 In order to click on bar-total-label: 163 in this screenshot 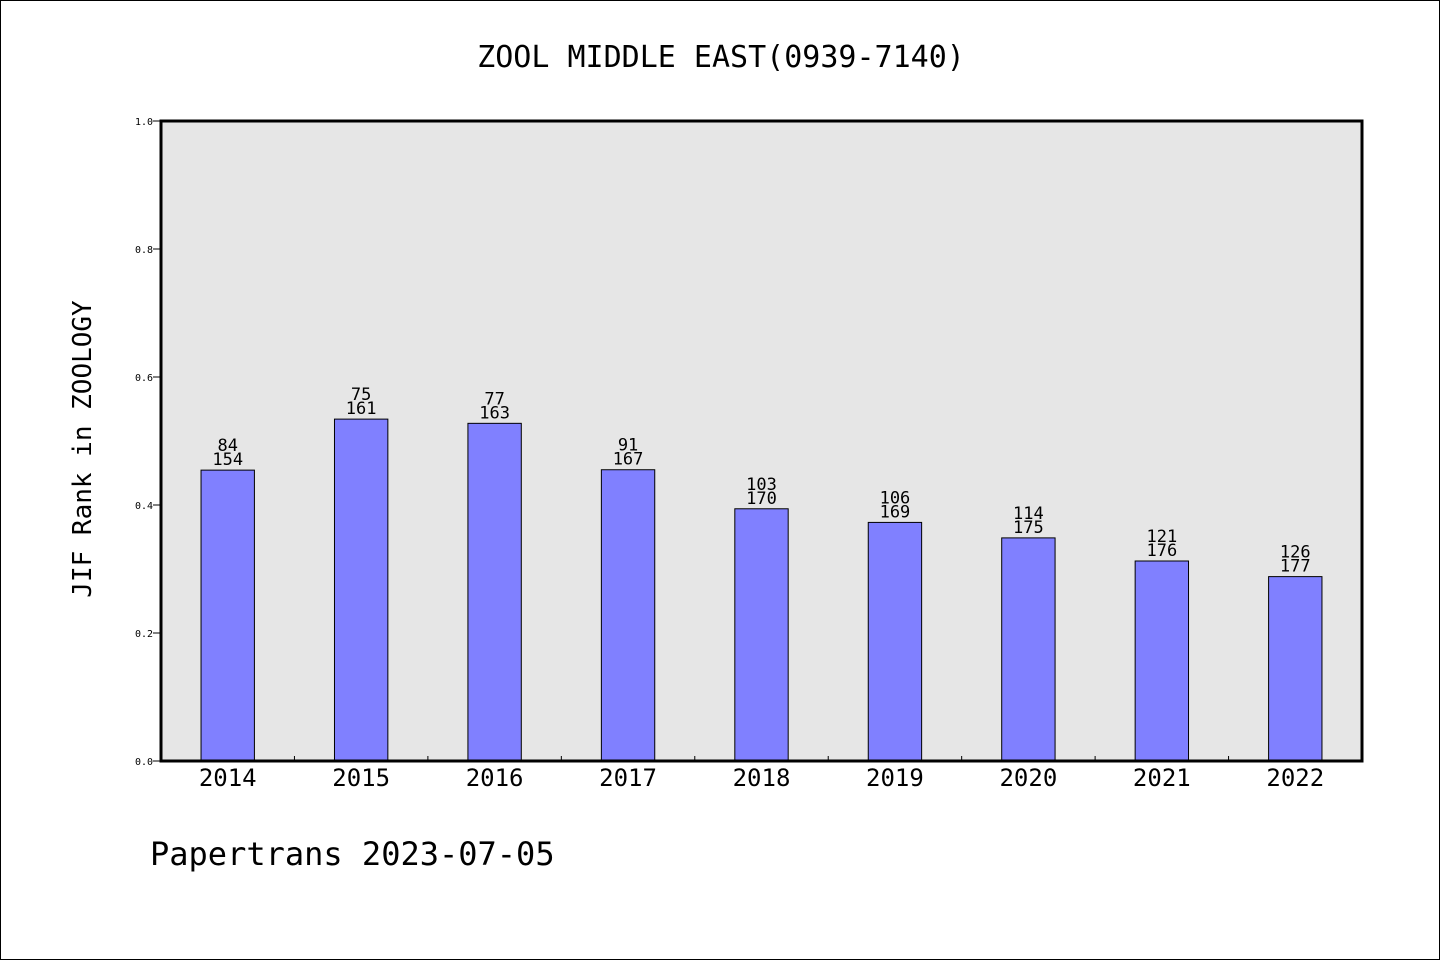, I will do `click(494, 413)`.